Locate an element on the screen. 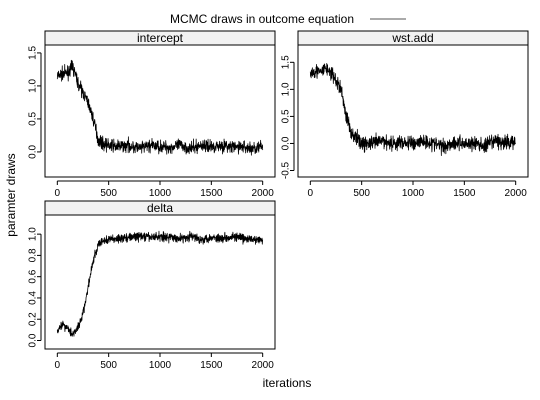 This screenshot has width=540, height=400. x-axis-label: iterations is located at coordinates (287, 383).